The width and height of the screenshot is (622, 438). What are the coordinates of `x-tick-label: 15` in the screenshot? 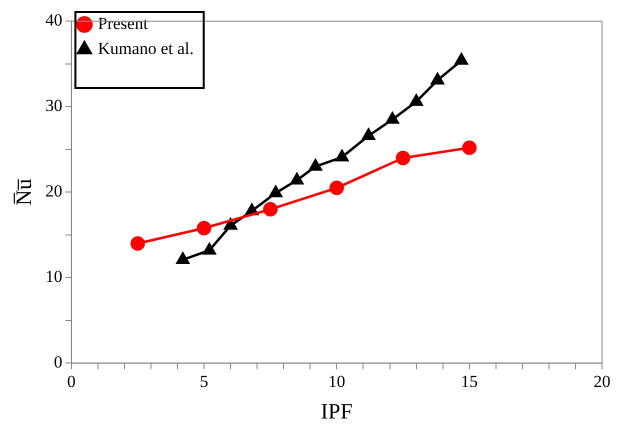 It's located at (469, 381).